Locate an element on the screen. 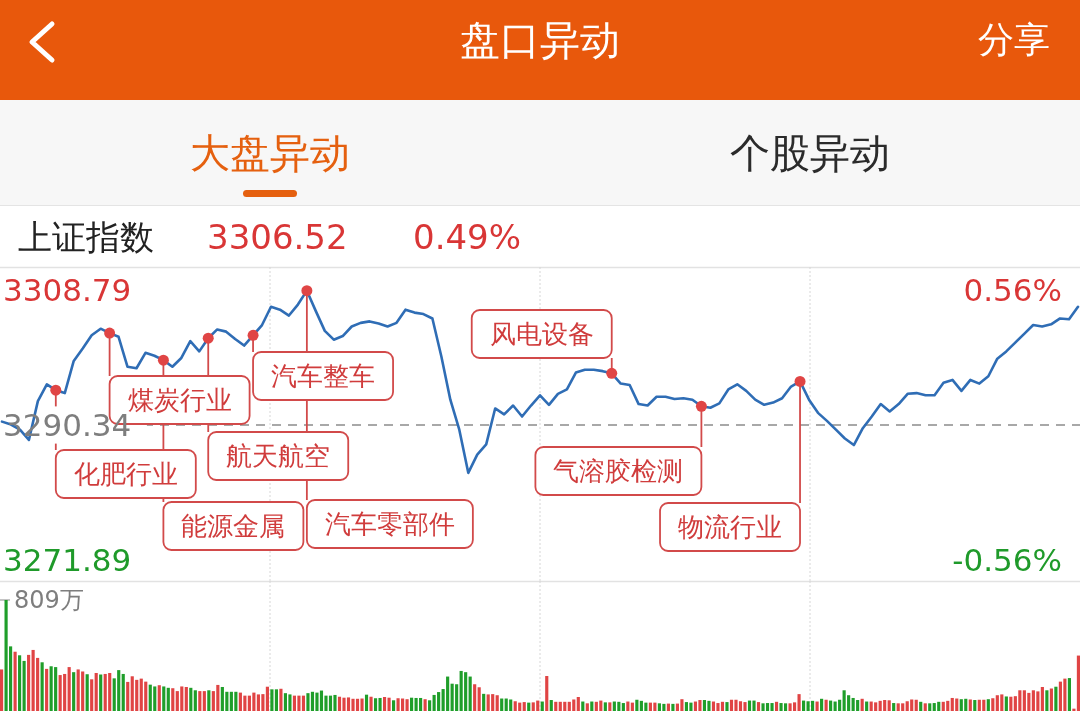 The height and width of the screenshot is (715, 1080). chart-title: 上证指数 is located at coordinates (86, 237).